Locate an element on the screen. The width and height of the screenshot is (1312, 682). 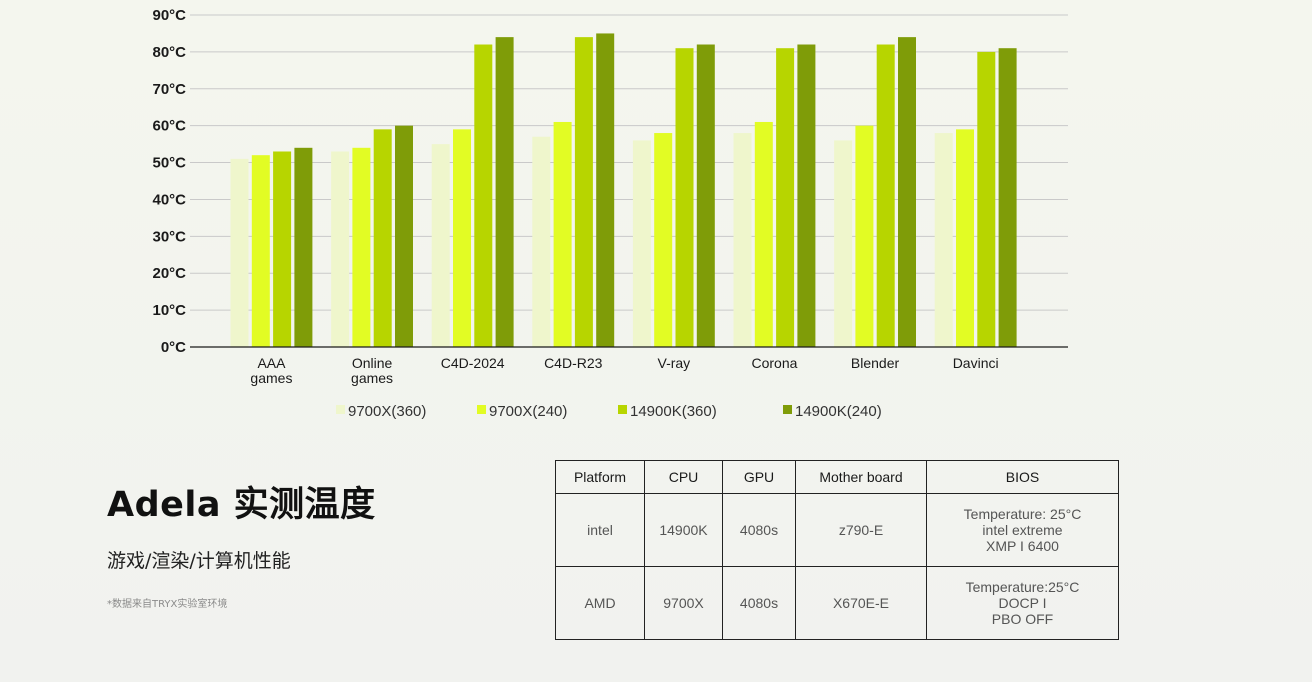
x-tick-label: AAA is located at coordinates (271, 363).